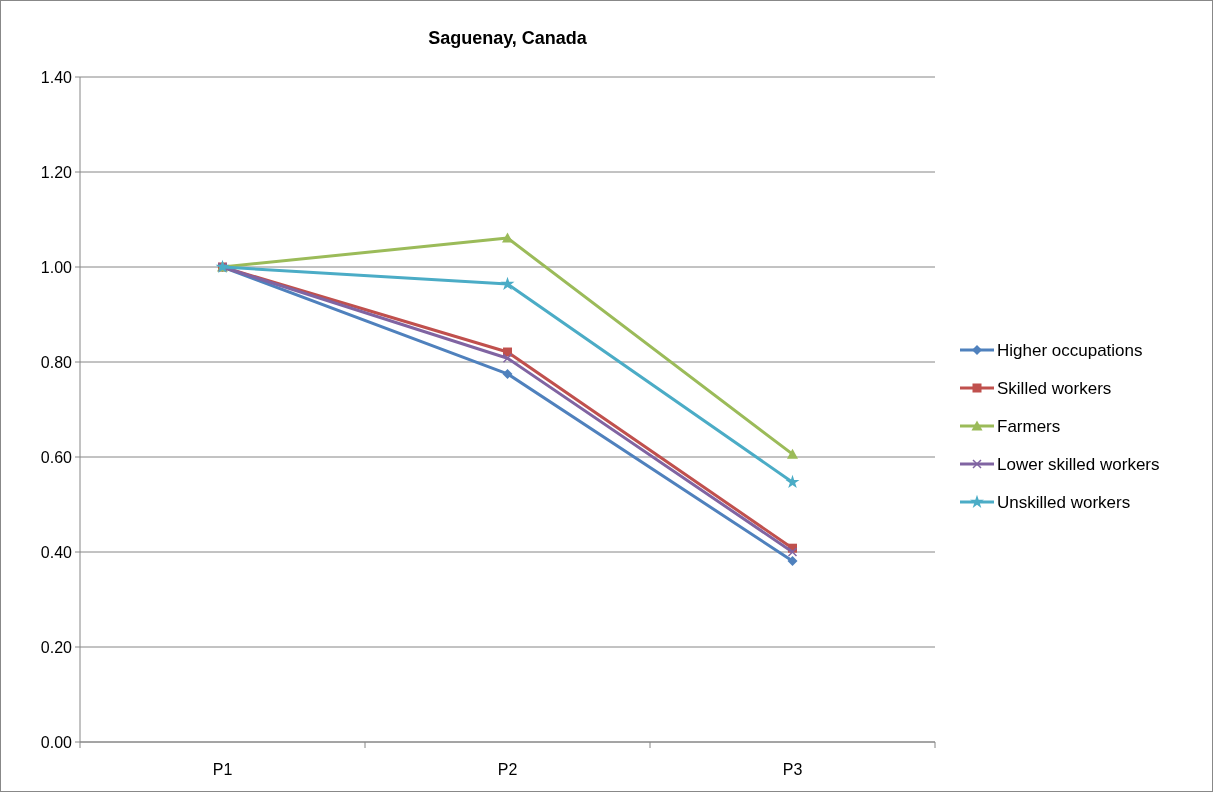  What do you see at coordinates (56, 742) in the screenshot?
I see `y-tick-label: 0.00` at bounding box center [56, 742].